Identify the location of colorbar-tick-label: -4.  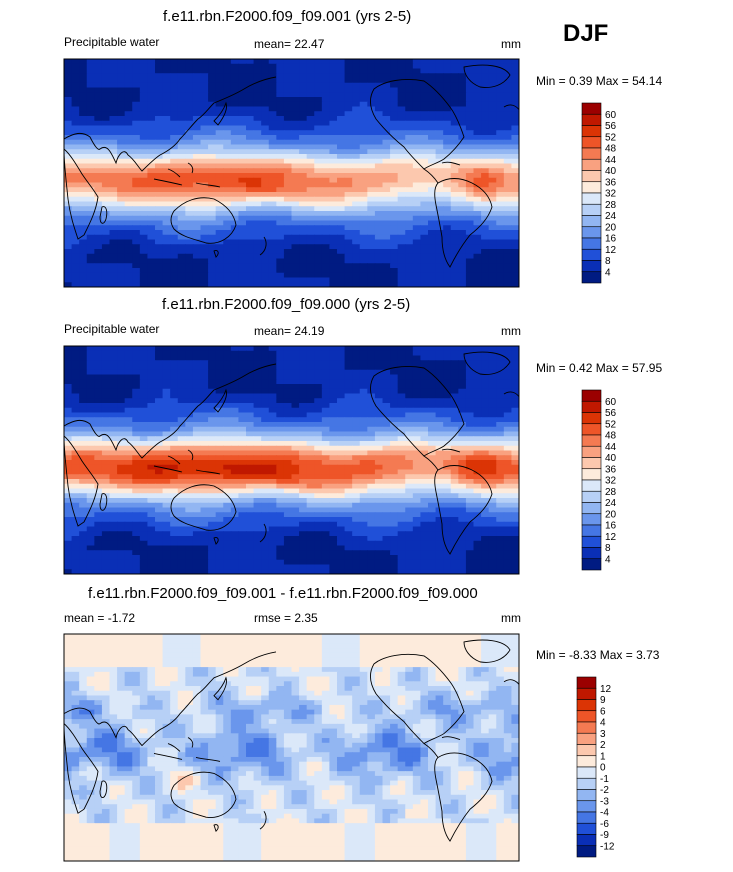
(604, 813).